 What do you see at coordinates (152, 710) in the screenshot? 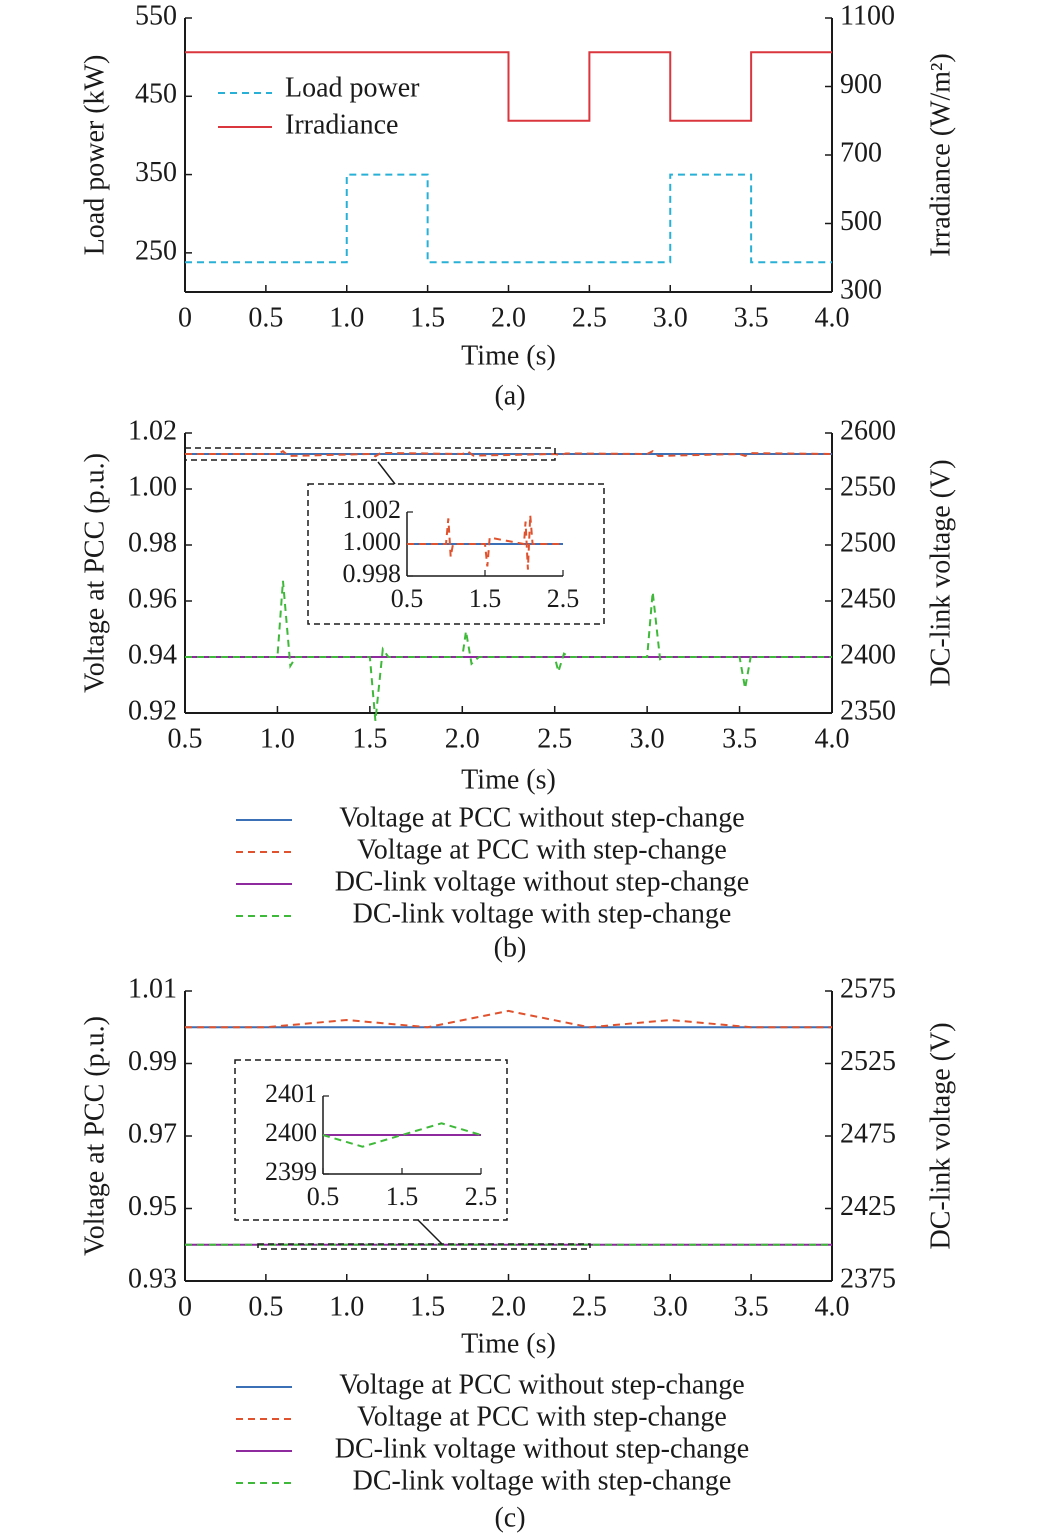
I see `y-left-tick-label: 0.92` at bounding box center [152, 710].